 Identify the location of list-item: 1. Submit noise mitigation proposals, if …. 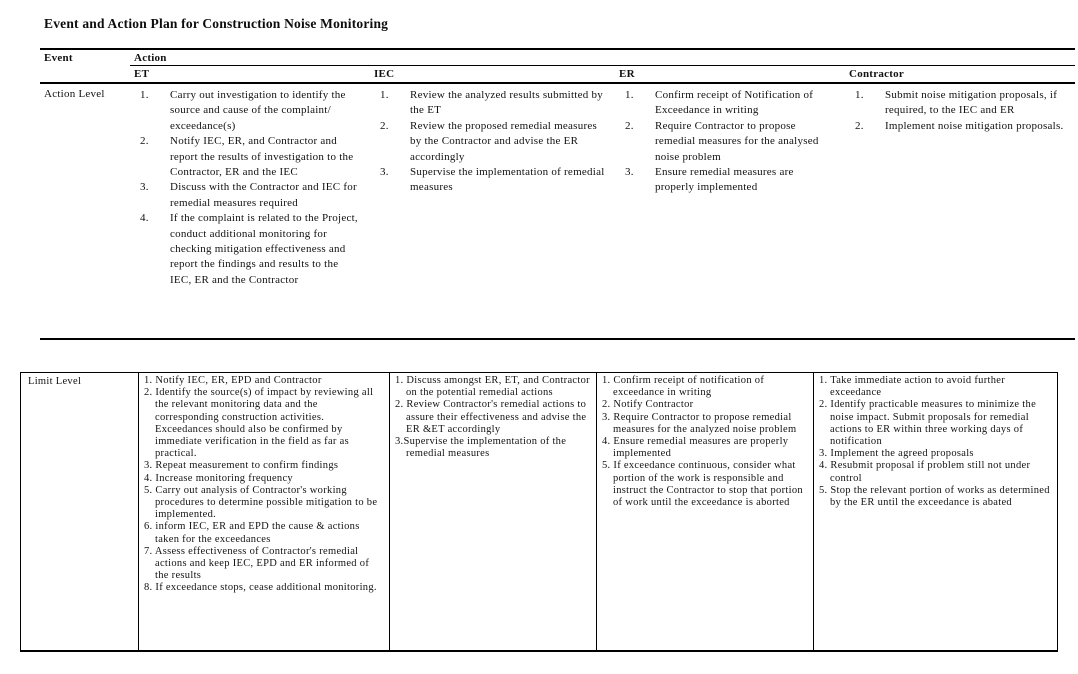
(960, 103).